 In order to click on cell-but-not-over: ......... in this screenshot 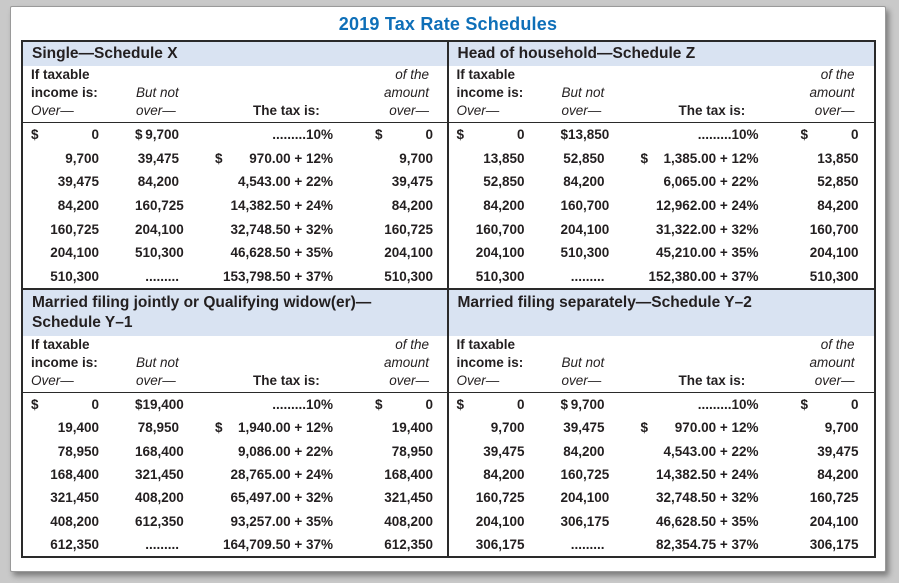, I will do `click(139, 276)`.